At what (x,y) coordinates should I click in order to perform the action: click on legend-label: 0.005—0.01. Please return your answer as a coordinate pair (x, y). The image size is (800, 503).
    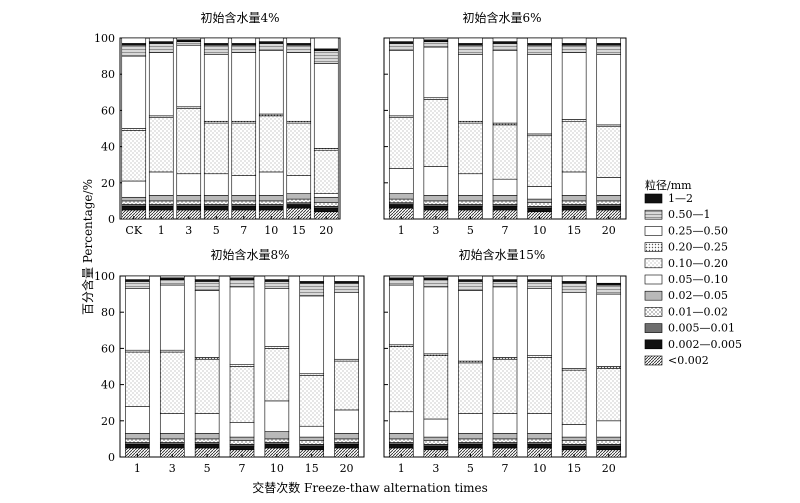
    Looking at the image, I should click on (701, 328).